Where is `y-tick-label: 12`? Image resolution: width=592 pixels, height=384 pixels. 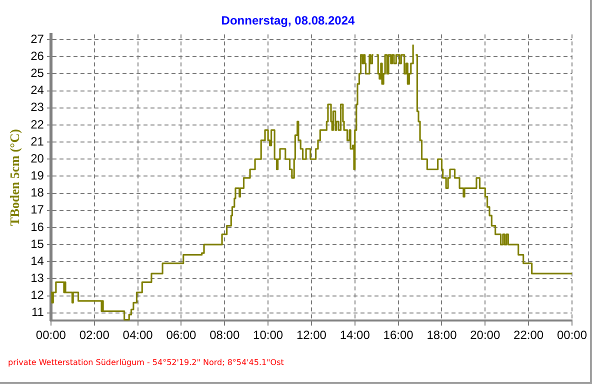
y-tick-label: 12 is located at coordinates (37, 295).